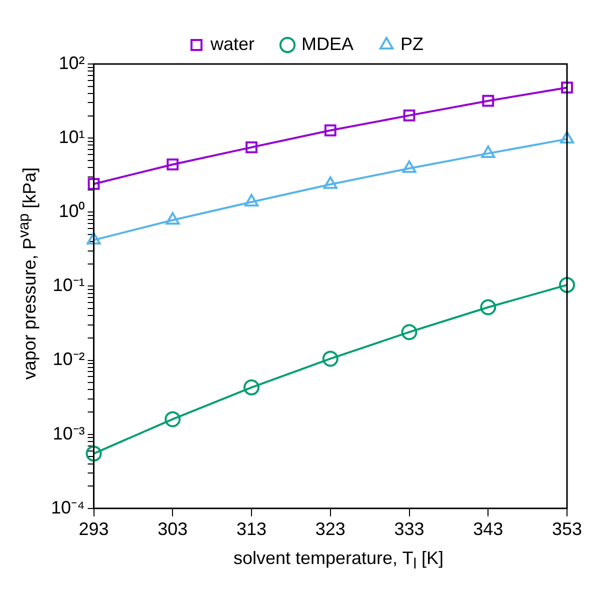  I want to click on x-tick-label: 313, so click(251, 529).